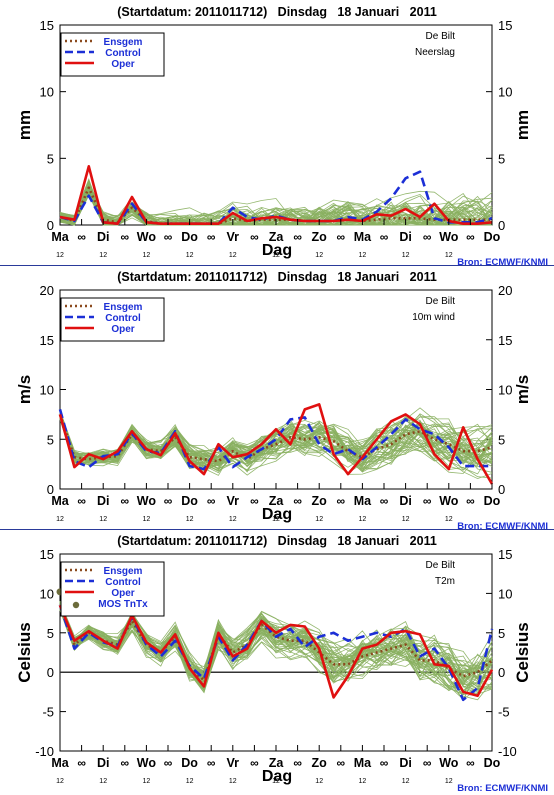 The image size is (554, 795). I want to click on variable-label: T2m, so click(445, 581).